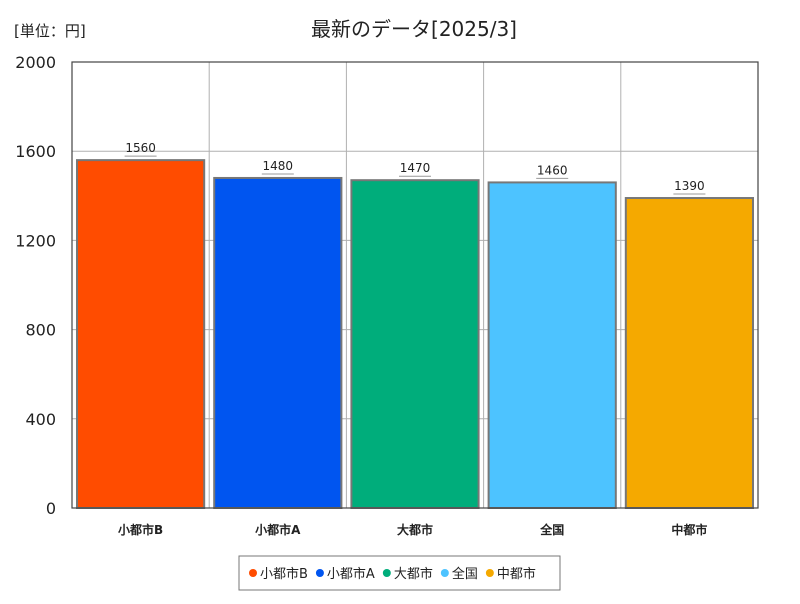 The height and width of the screenshot is (604, 800). Describe the element at coordinates (414, 29) in the screenshot. I see `chart-title: 最新のデータ[2025/3]` at that location.